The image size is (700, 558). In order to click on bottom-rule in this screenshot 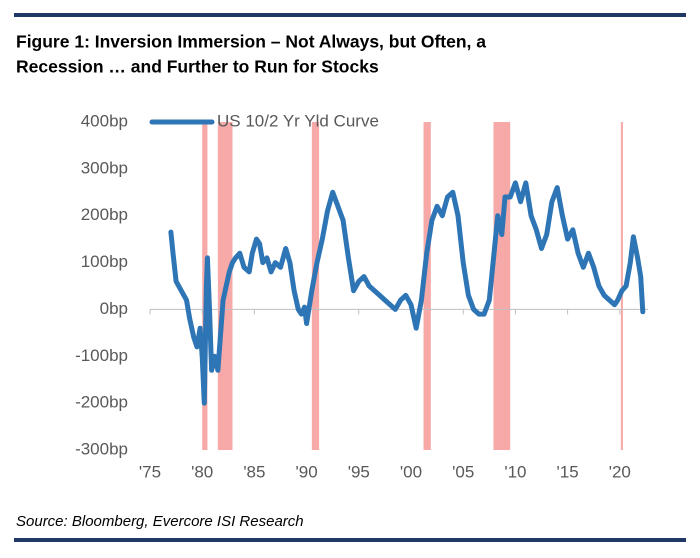, I will do `click(350, 540)`.